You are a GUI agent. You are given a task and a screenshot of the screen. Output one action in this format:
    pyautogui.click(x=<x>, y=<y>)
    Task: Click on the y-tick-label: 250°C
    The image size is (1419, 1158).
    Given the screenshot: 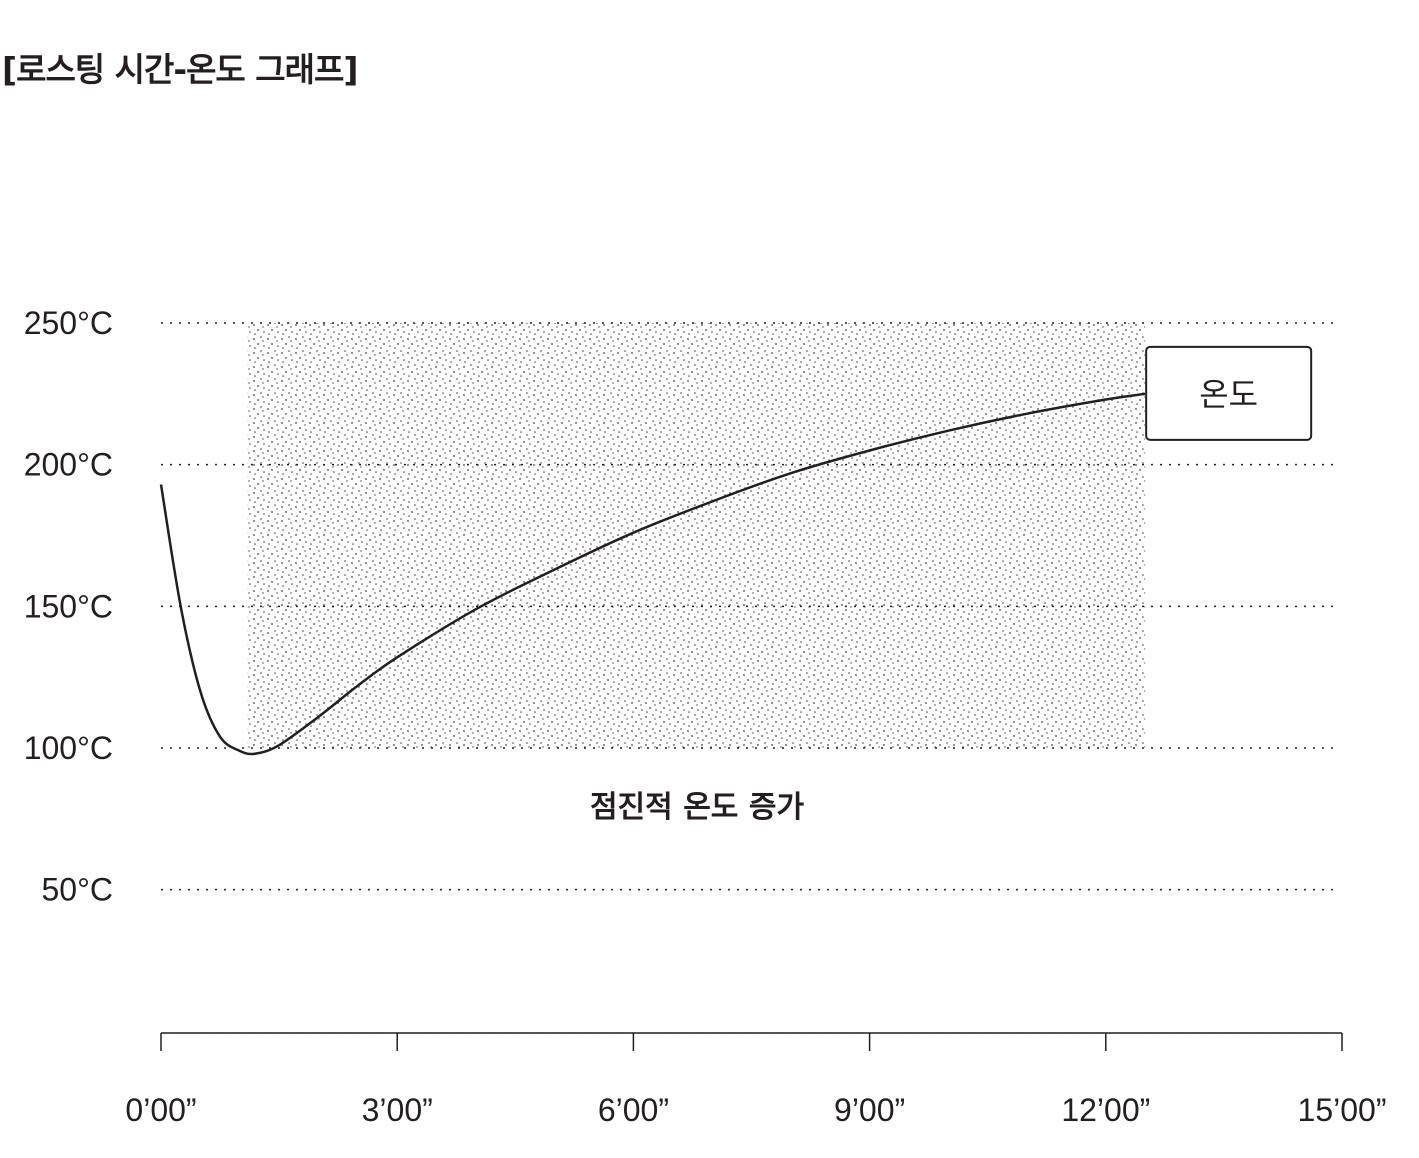 What is the action you would take?
    pyautogui.click(x=68, y=323)
    